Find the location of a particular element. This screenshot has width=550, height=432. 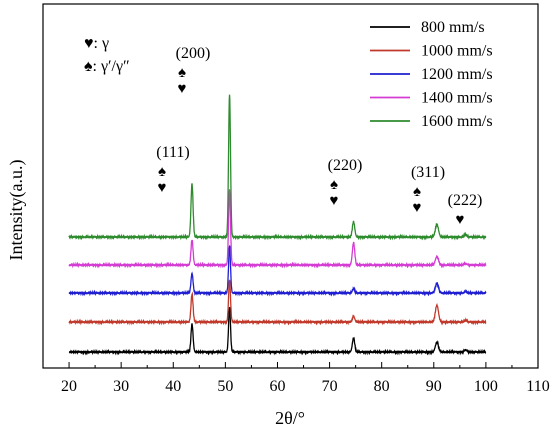

phase-key: ♥: γ ♠: γ′/γ″ is located at coordinates (107, 55).